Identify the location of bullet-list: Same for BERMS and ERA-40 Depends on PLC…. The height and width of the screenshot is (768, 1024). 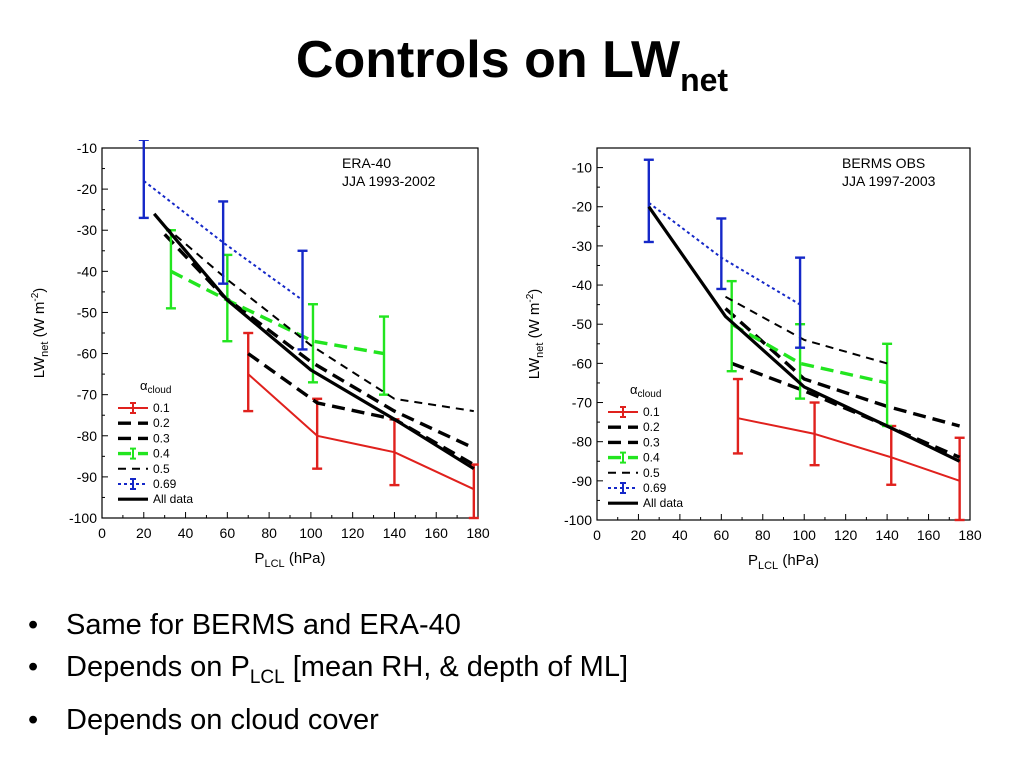
(328, 672).